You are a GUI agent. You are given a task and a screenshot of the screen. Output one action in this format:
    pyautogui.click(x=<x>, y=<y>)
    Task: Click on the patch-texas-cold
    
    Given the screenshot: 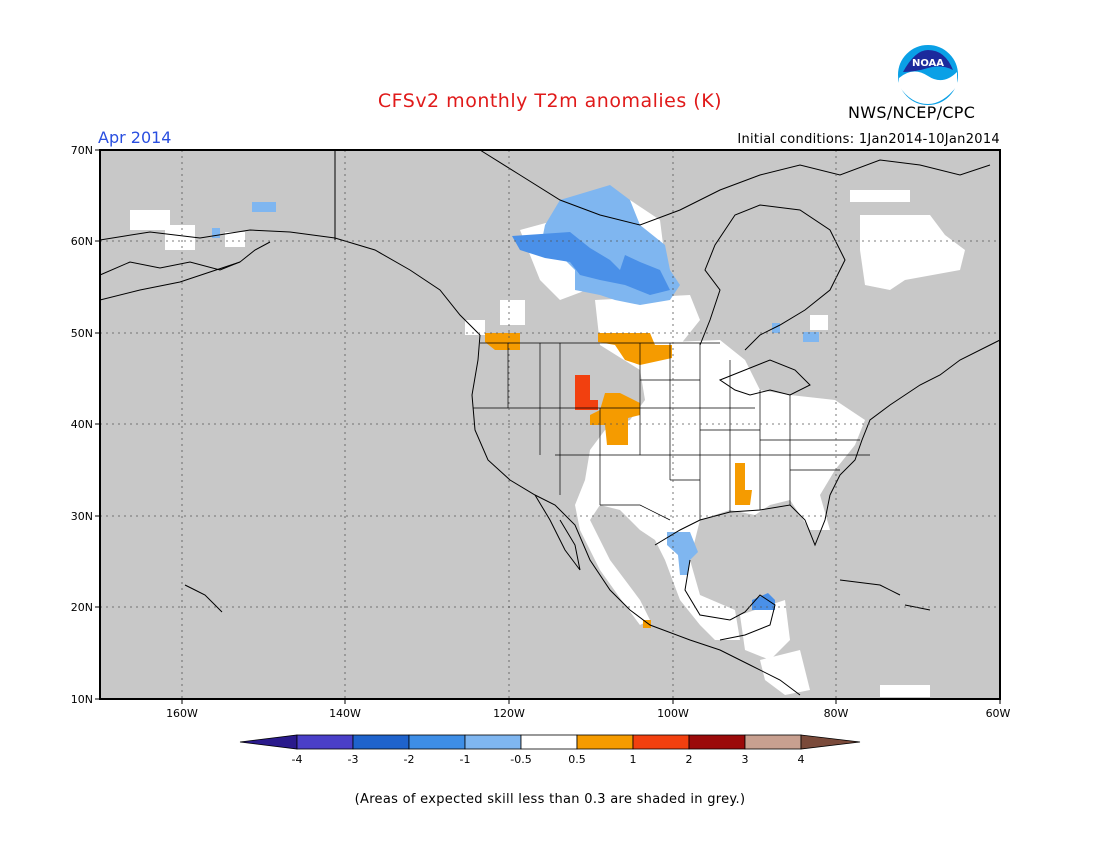 What is the action you would take?
    pyautogui.click(x=682, y=553)
    